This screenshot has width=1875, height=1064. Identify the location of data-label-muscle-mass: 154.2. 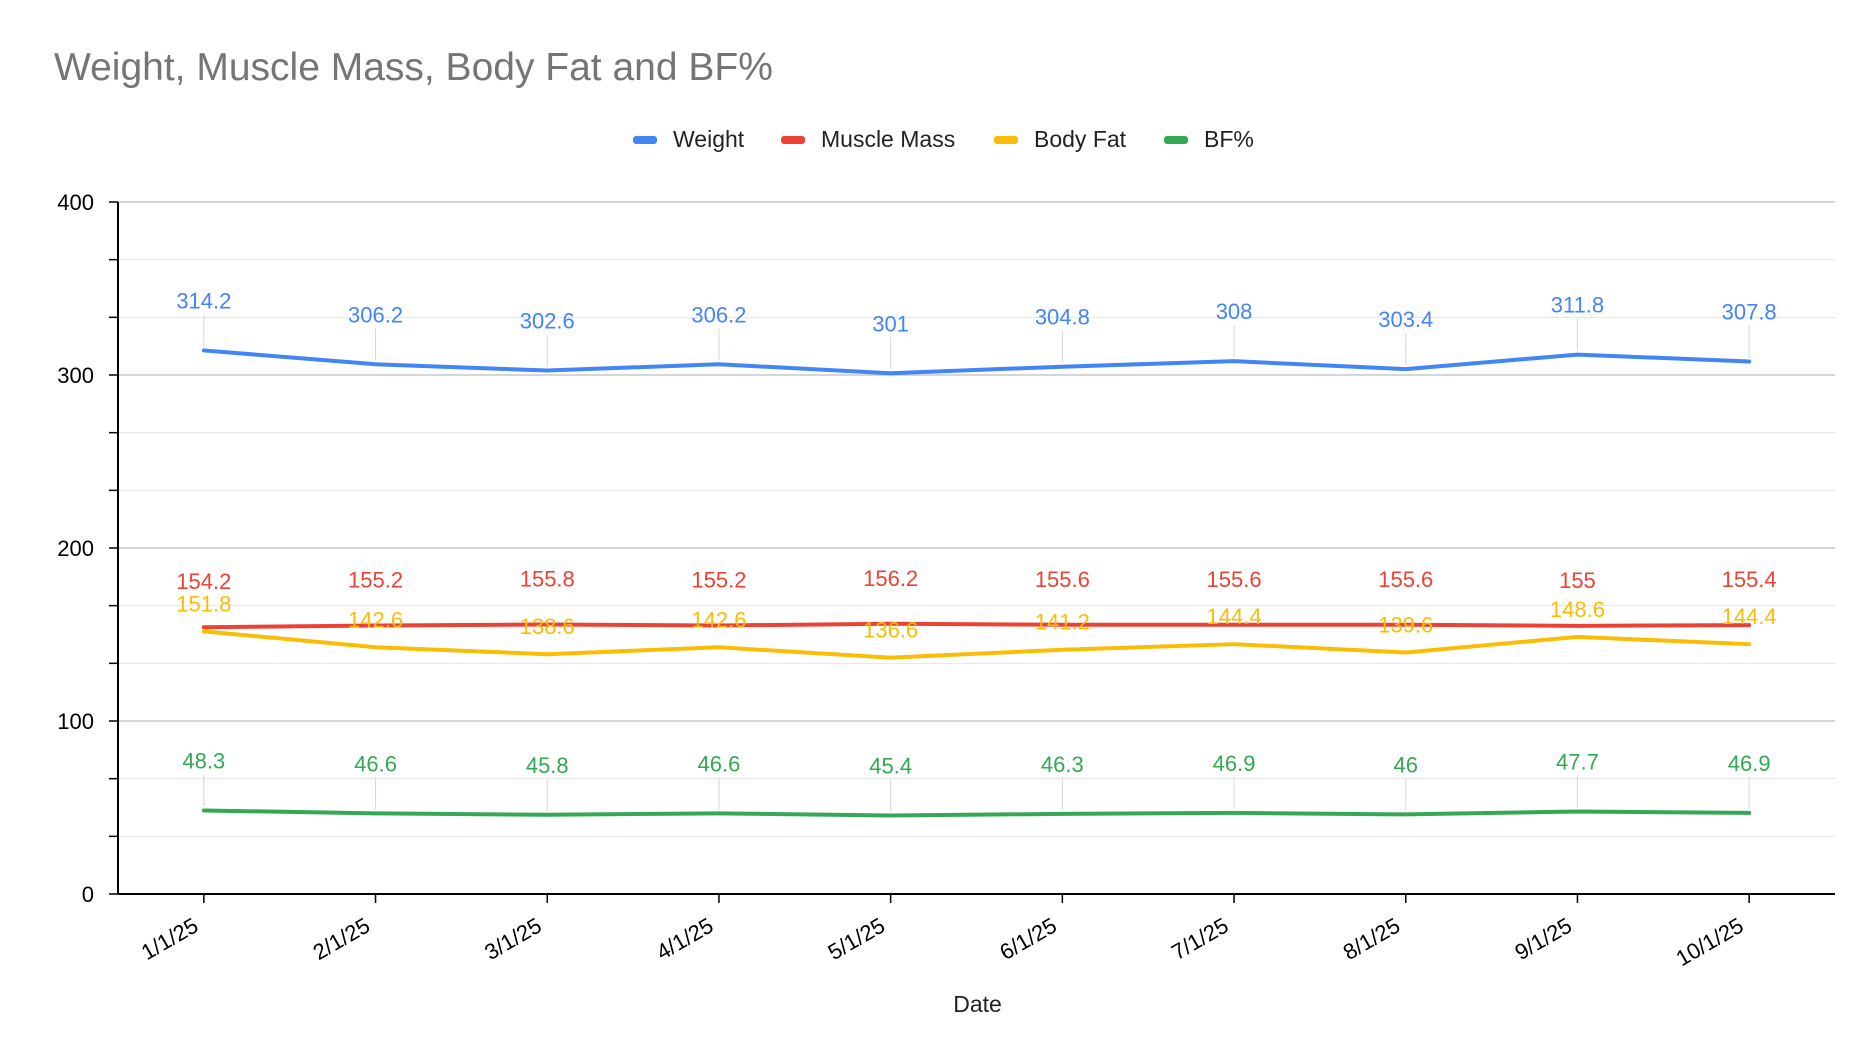
(203, 581).